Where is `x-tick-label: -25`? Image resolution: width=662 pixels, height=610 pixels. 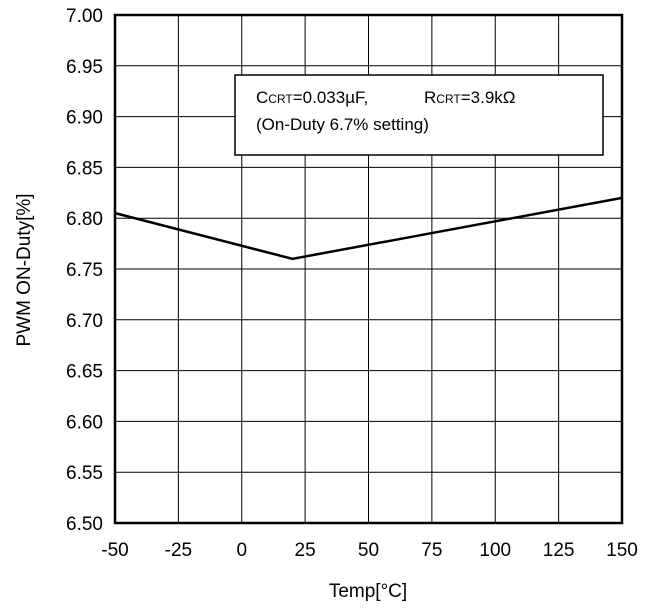 x-tick-label: -25 is located at coordinates (178, 550).